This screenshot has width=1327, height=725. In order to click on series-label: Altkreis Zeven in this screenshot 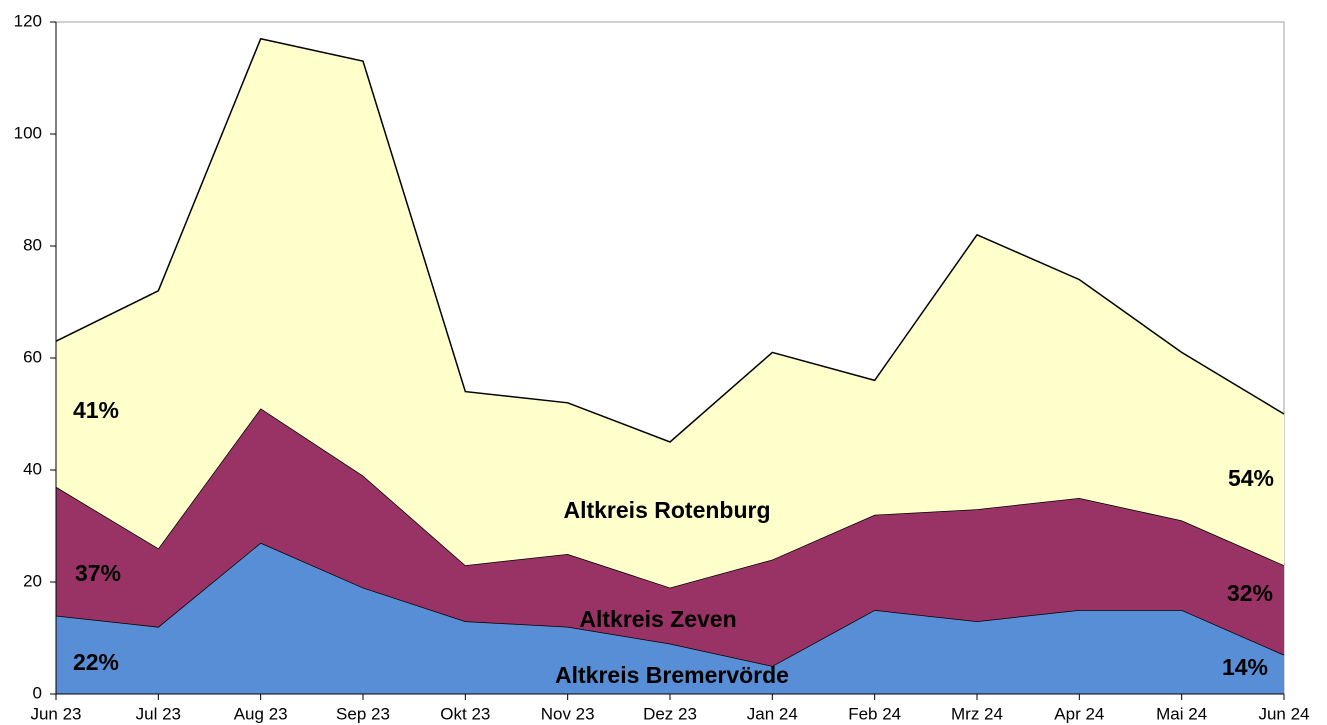, I will do `click(657, 619)`.